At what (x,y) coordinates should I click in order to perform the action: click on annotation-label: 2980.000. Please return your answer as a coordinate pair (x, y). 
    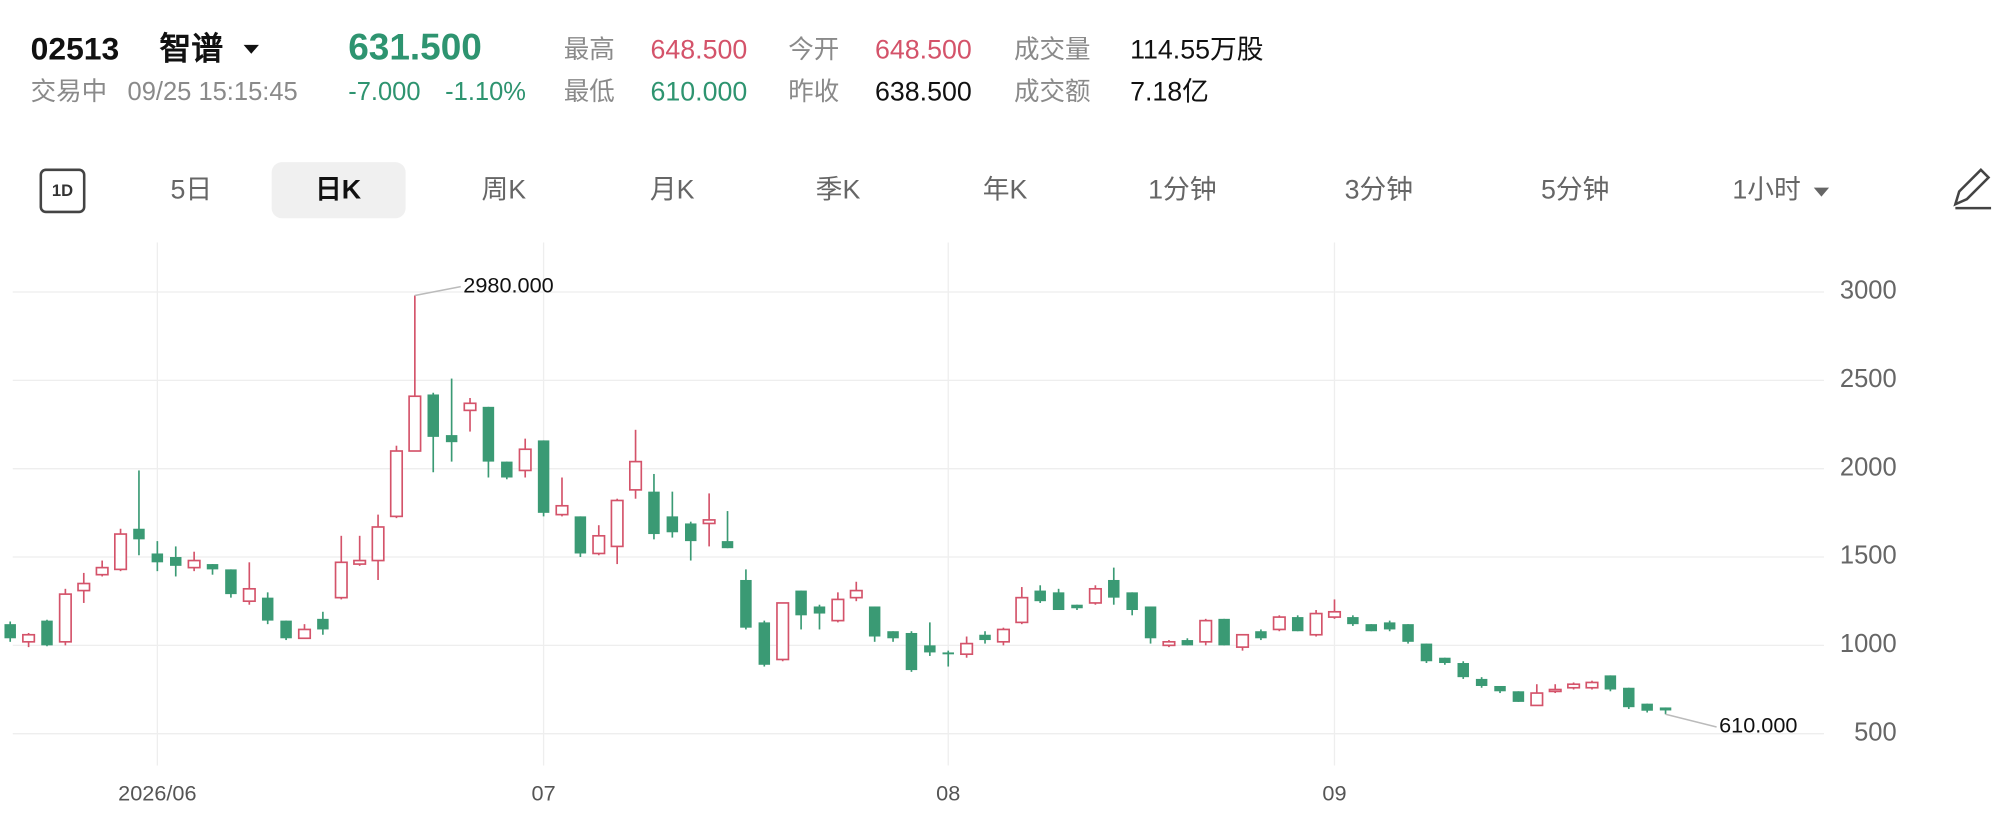
    Looking at the image, I should click on (508, 284).